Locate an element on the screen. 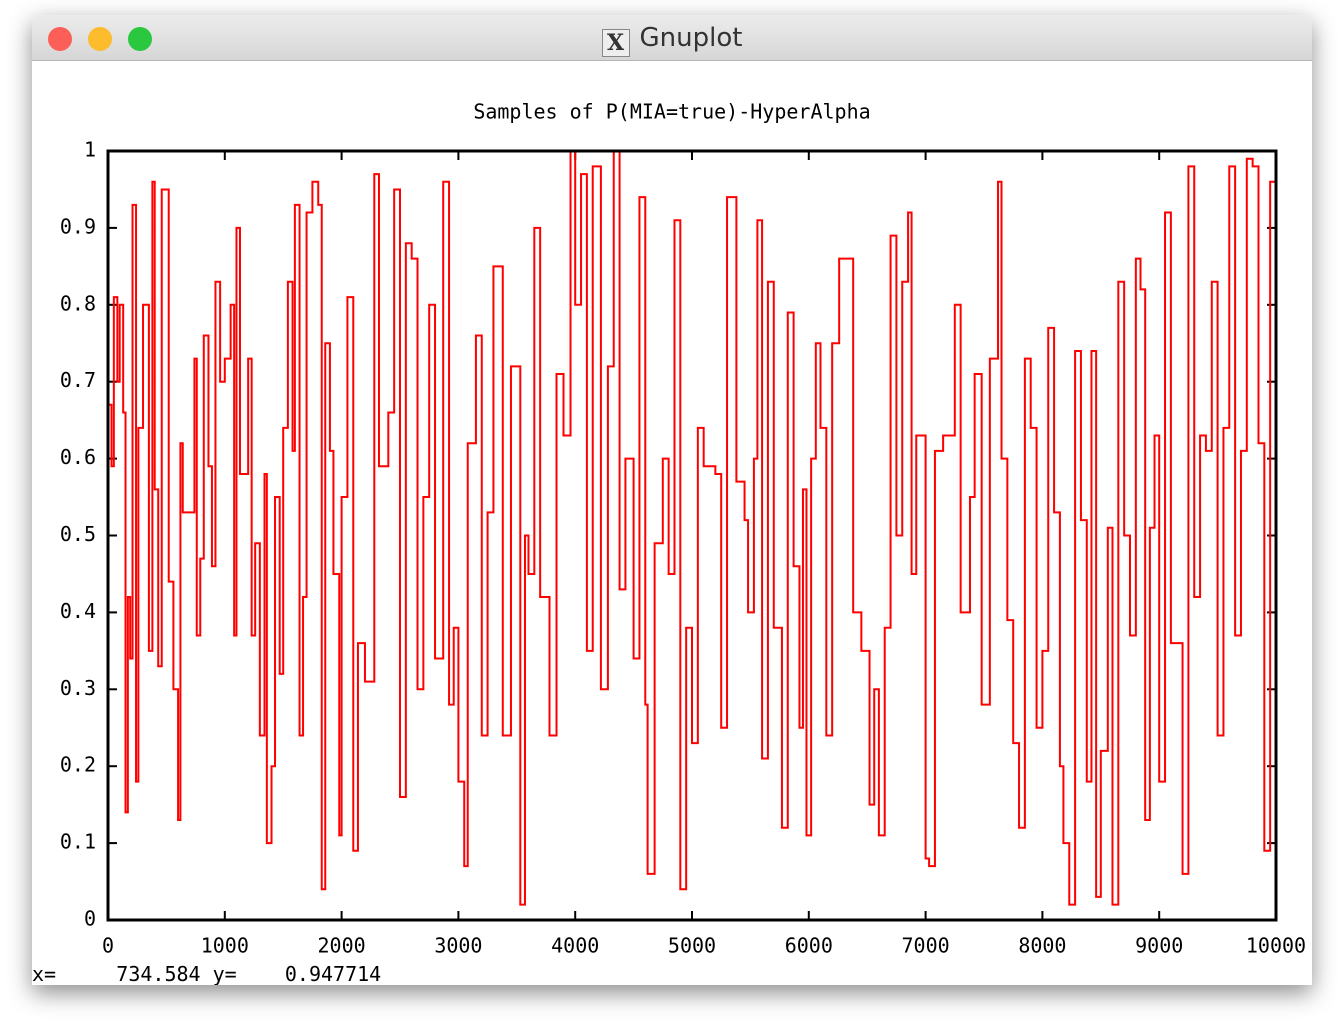 This screenshot has width=1344, height=1034. window-title: Gnuplot is located at coordinates (691, 38).